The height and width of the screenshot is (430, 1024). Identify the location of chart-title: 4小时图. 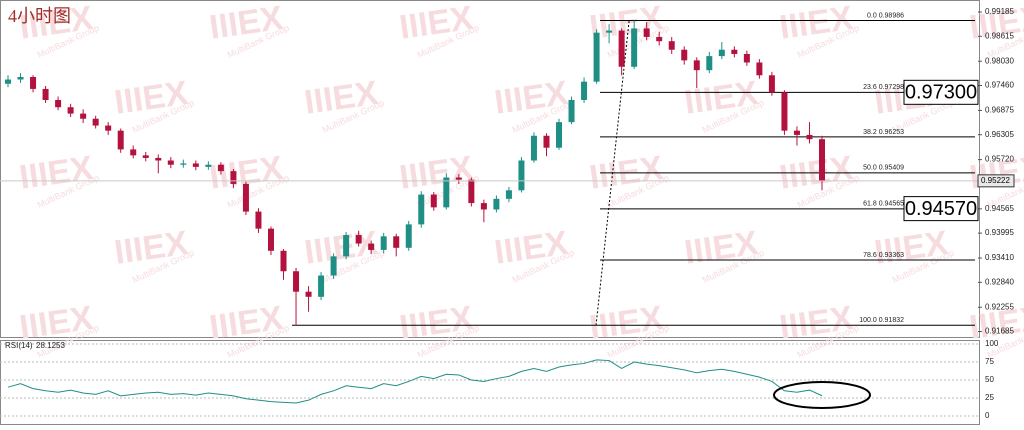
(39, 16).